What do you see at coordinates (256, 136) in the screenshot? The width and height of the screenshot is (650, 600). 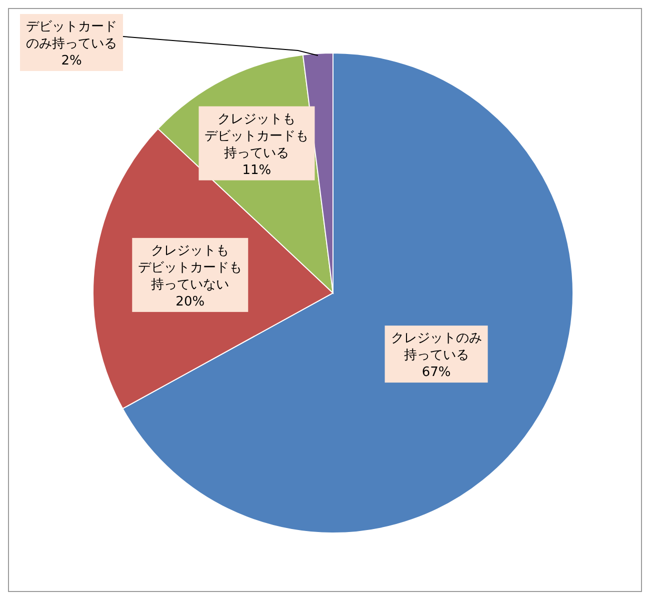 I see `slice-label: クレジットもデビットカードも持っている` at bounding box center [256, 136].